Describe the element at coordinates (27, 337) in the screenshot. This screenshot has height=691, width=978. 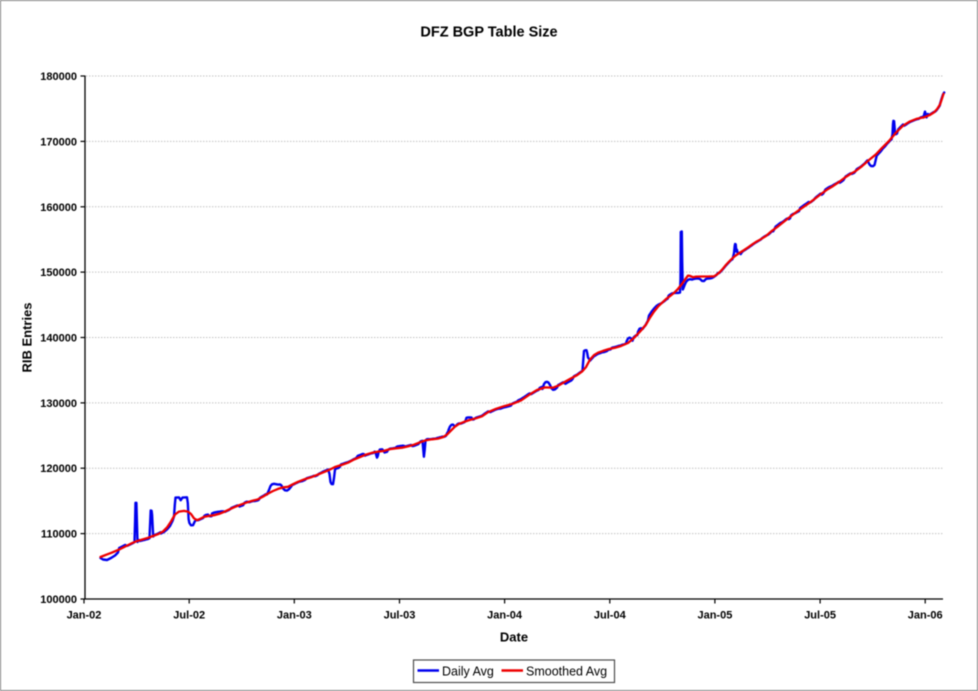
I see `svg-text: RIB Entries` at that location.